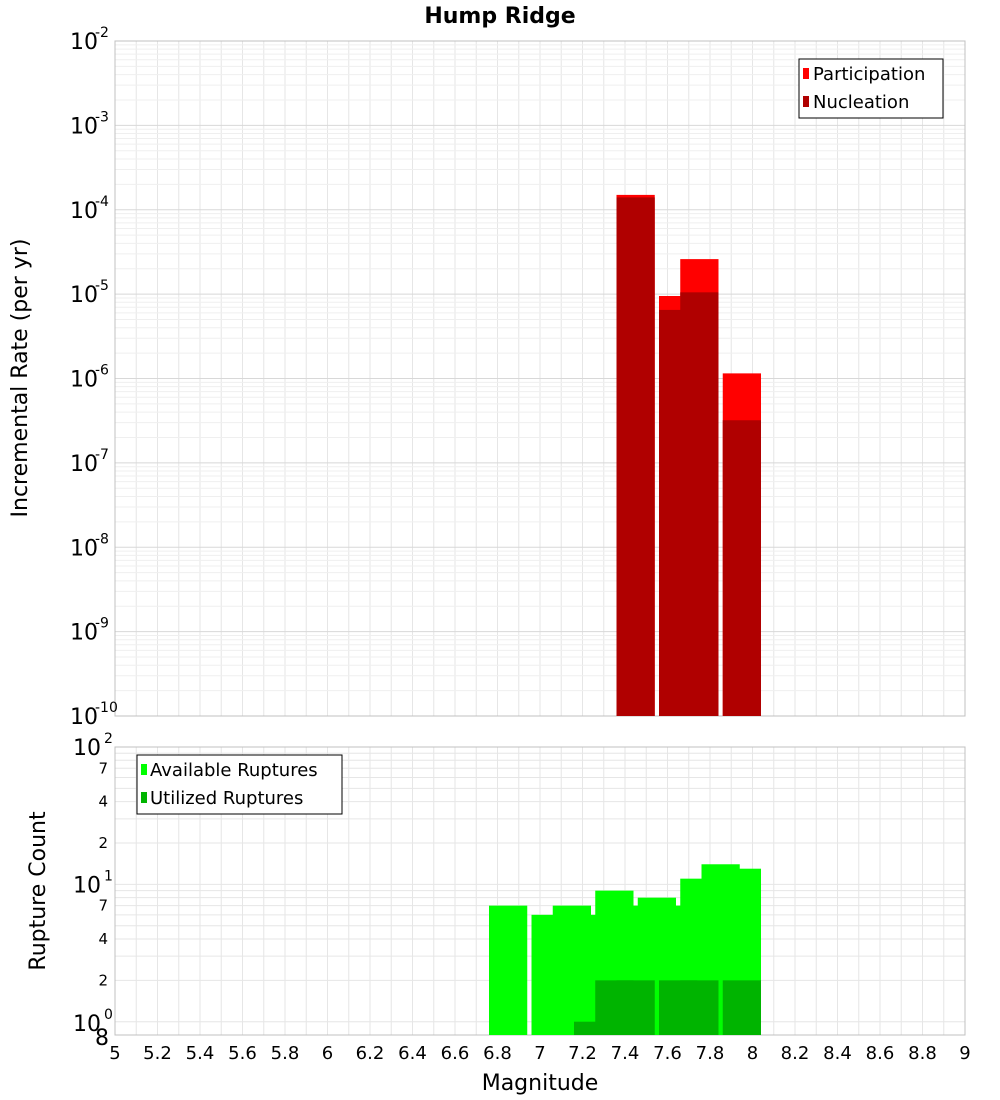  Describe the element at coordinates (455, 1053) in the screenshot. I see `x-tick-label: 6.6` at that location.